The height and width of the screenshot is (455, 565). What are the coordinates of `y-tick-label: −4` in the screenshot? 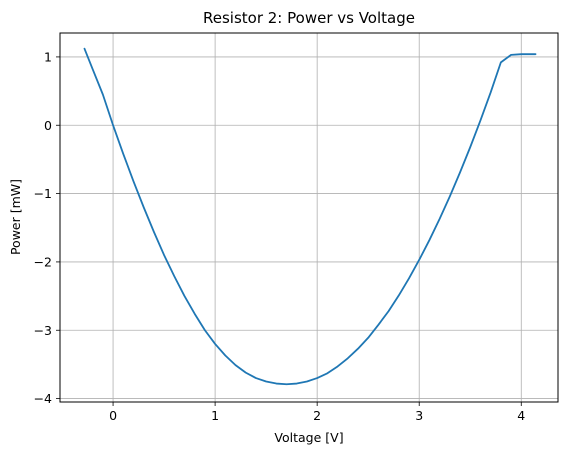 It's located at (43, 398).